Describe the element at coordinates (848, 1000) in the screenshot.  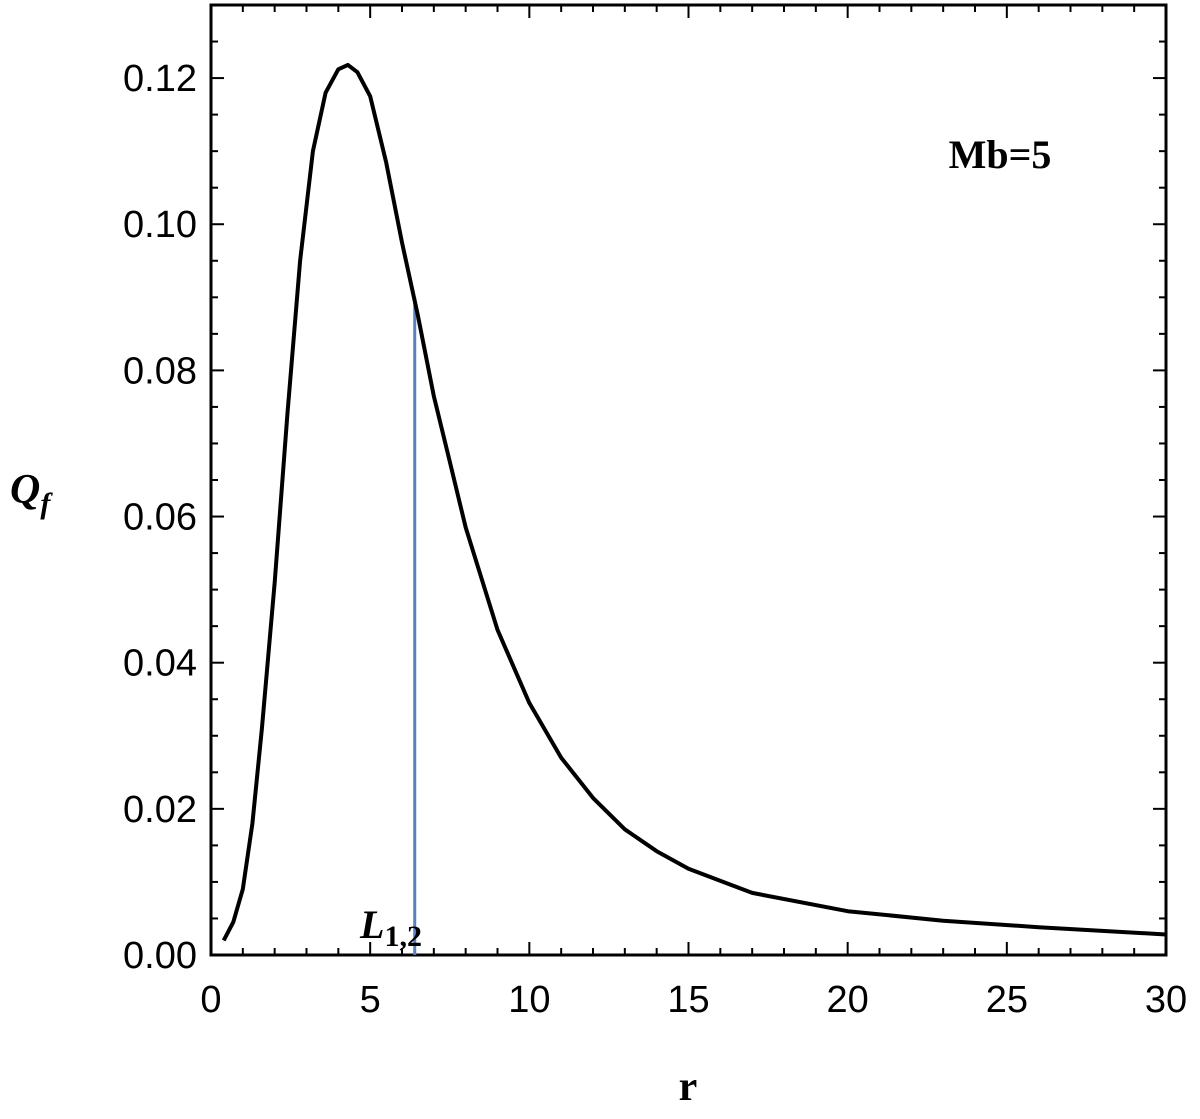
I see `x-tick-label: 20` at that location.